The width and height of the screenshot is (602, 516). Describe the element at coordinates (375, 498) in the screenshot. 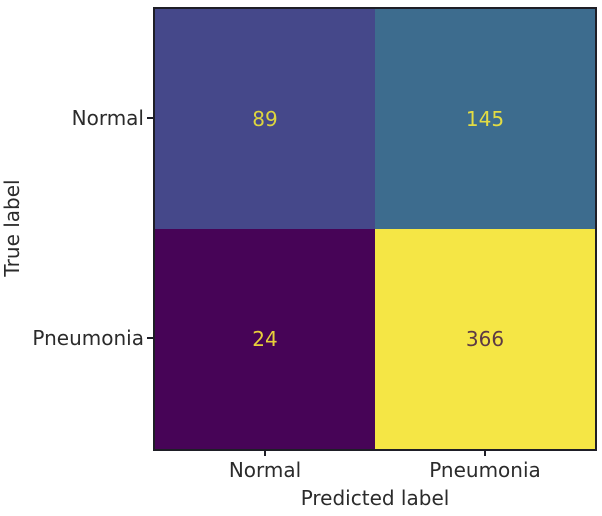

I see `x-axis-label: Predicted label` at that location.